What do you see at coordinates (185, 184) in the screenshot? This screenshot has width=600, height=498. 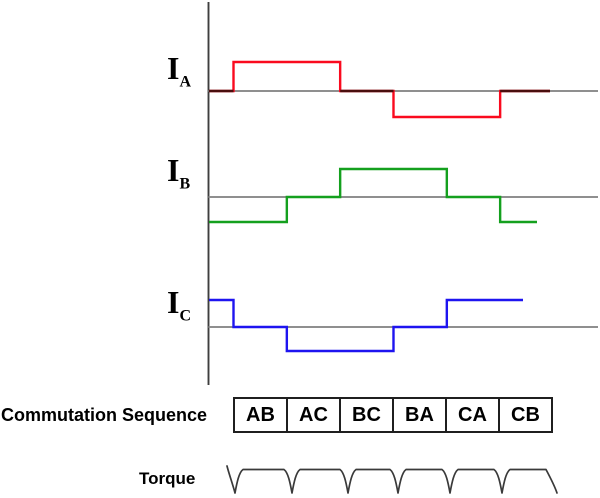 I see `phase-b-subscript: B` at bounding box center [185, 184].